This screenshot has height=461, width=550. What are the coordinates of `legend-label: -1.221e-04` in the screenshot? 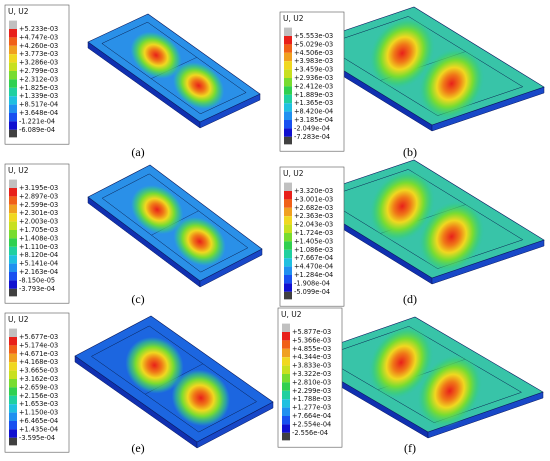 It's located at (37, 121).